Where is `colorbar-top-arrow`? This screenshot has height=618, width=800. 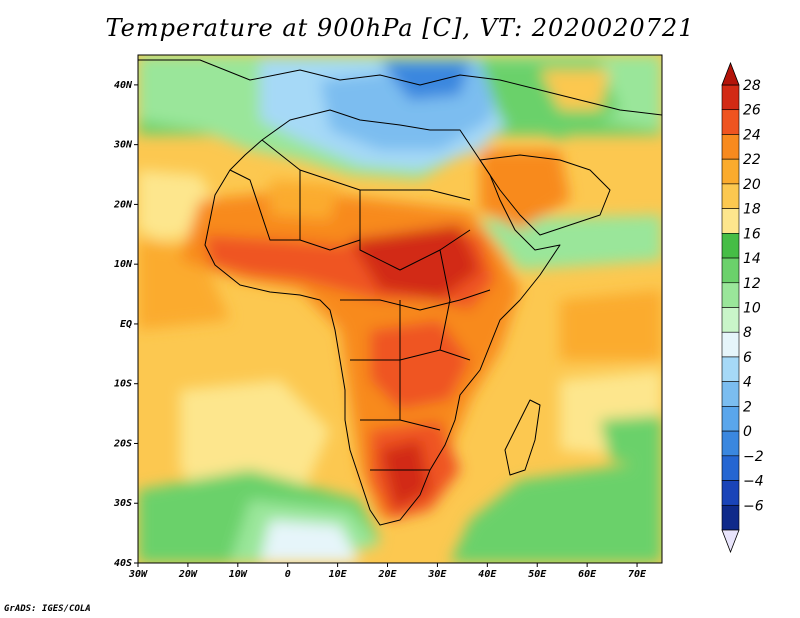 colorbar-top-arrow is located at coordinates (730, 73).